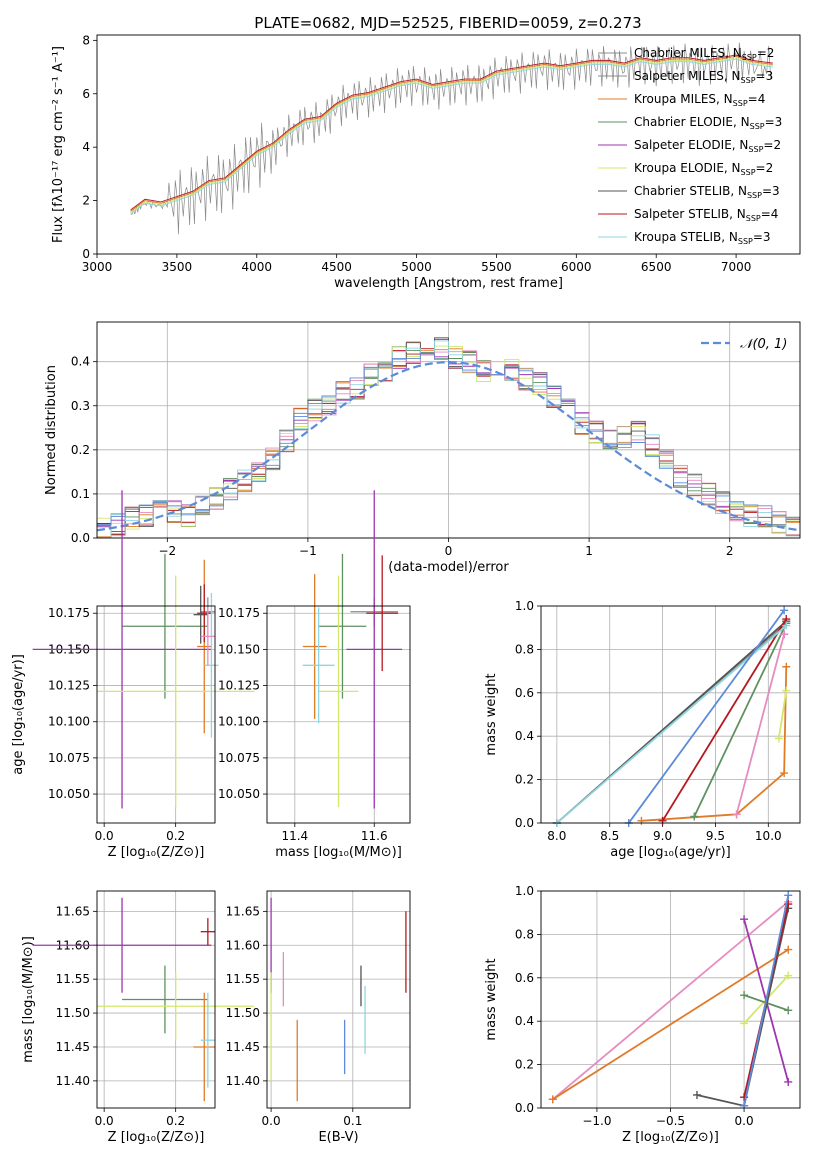 This screenshot has width=819, height=1170. I want to click on x-tick-label: 5000, so click(416, 267).